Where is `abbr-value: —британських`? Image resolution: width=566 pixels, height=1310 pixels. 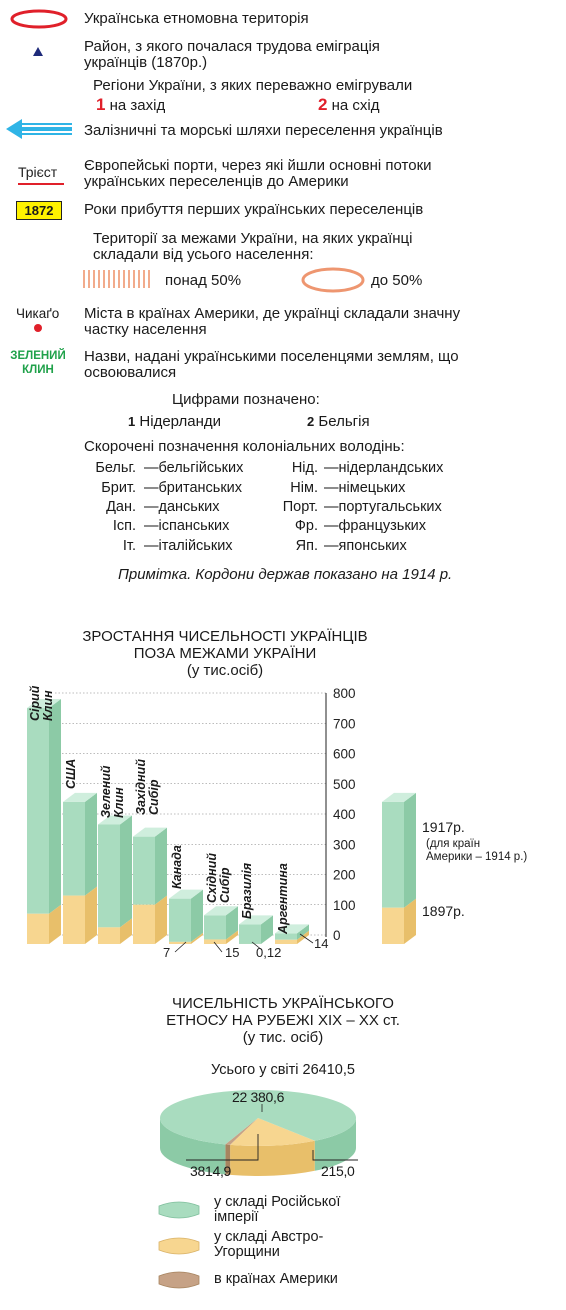 abbr-value: —британських is located at coordinates (193, 488).